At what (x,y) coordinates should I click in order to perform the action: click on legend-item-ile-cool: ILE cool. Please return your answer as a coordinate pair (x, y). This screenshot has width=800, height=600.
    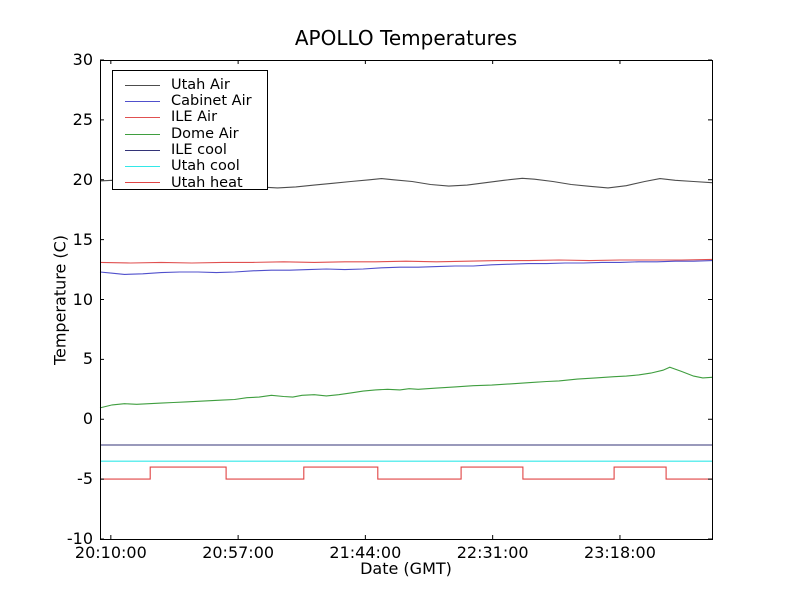
    Looking at the image, I should click on (190, 150).